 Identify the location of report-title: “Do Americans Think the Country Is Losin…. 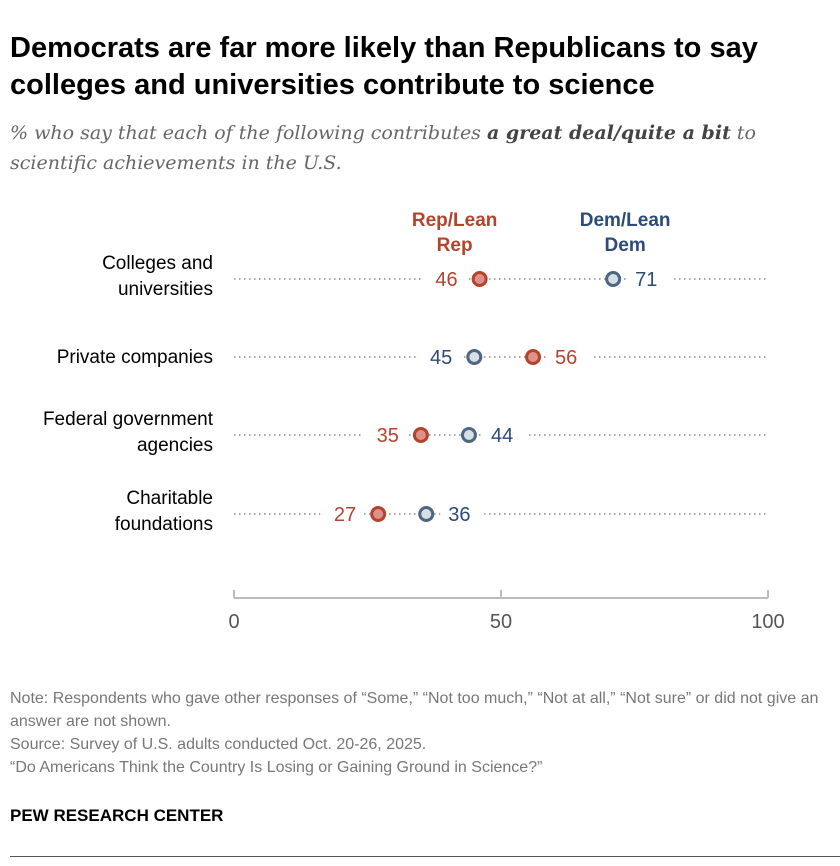
(276, 767).